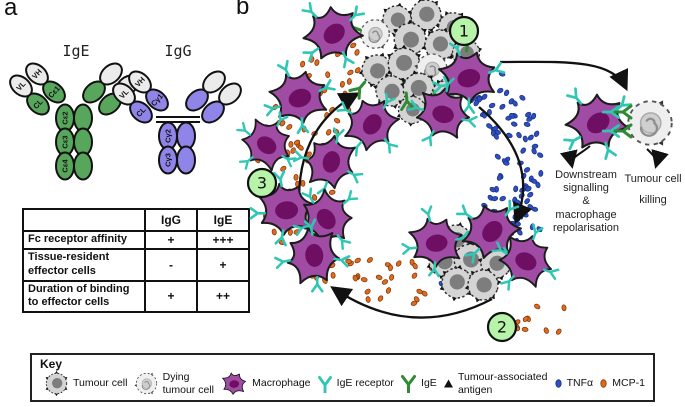 The image size is (685, 407). I want to click on key-item-label: IgE, so click(429, 383).